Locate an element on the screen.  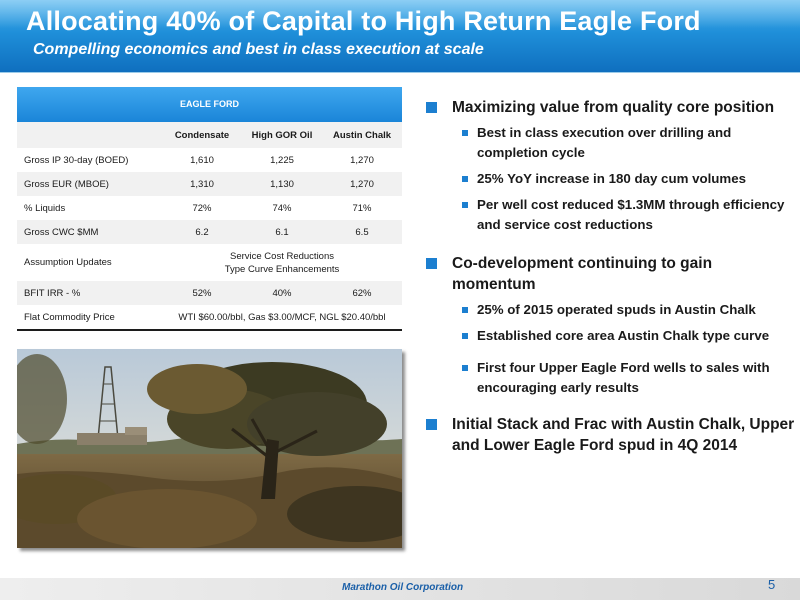
table-column-header-row: Condensate High GOR Oil Austin Chalk is located at coordinates (209, 135).